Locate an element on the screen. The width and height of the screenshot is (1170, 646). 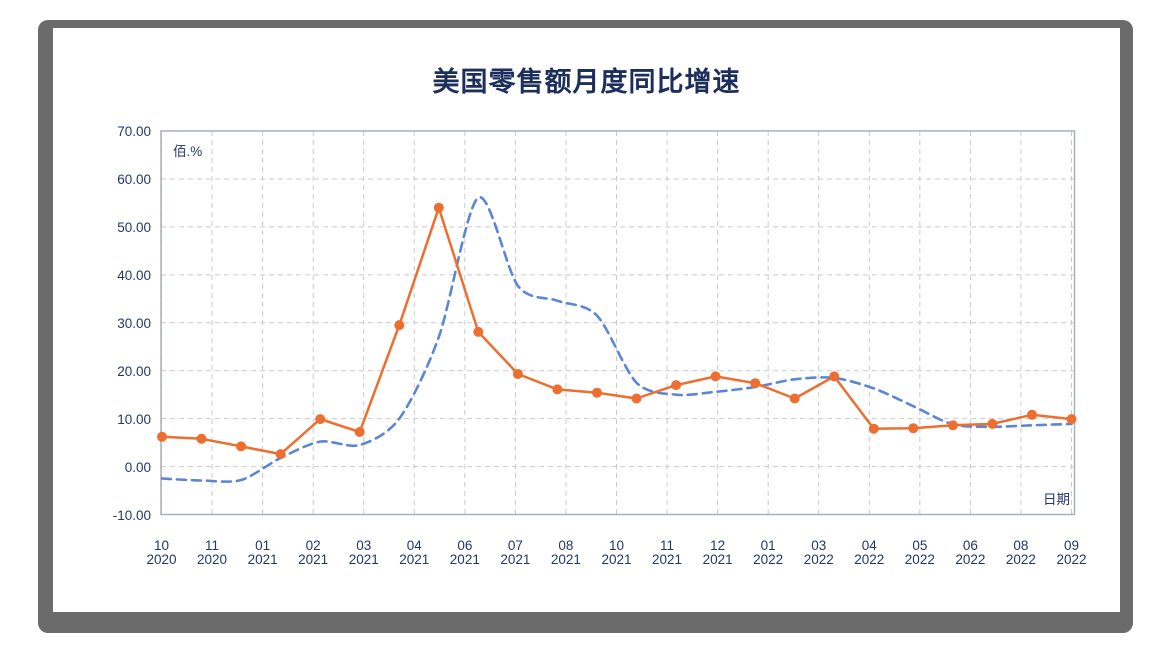
x-tick-month: 05 is located at coordinates (920, 545).